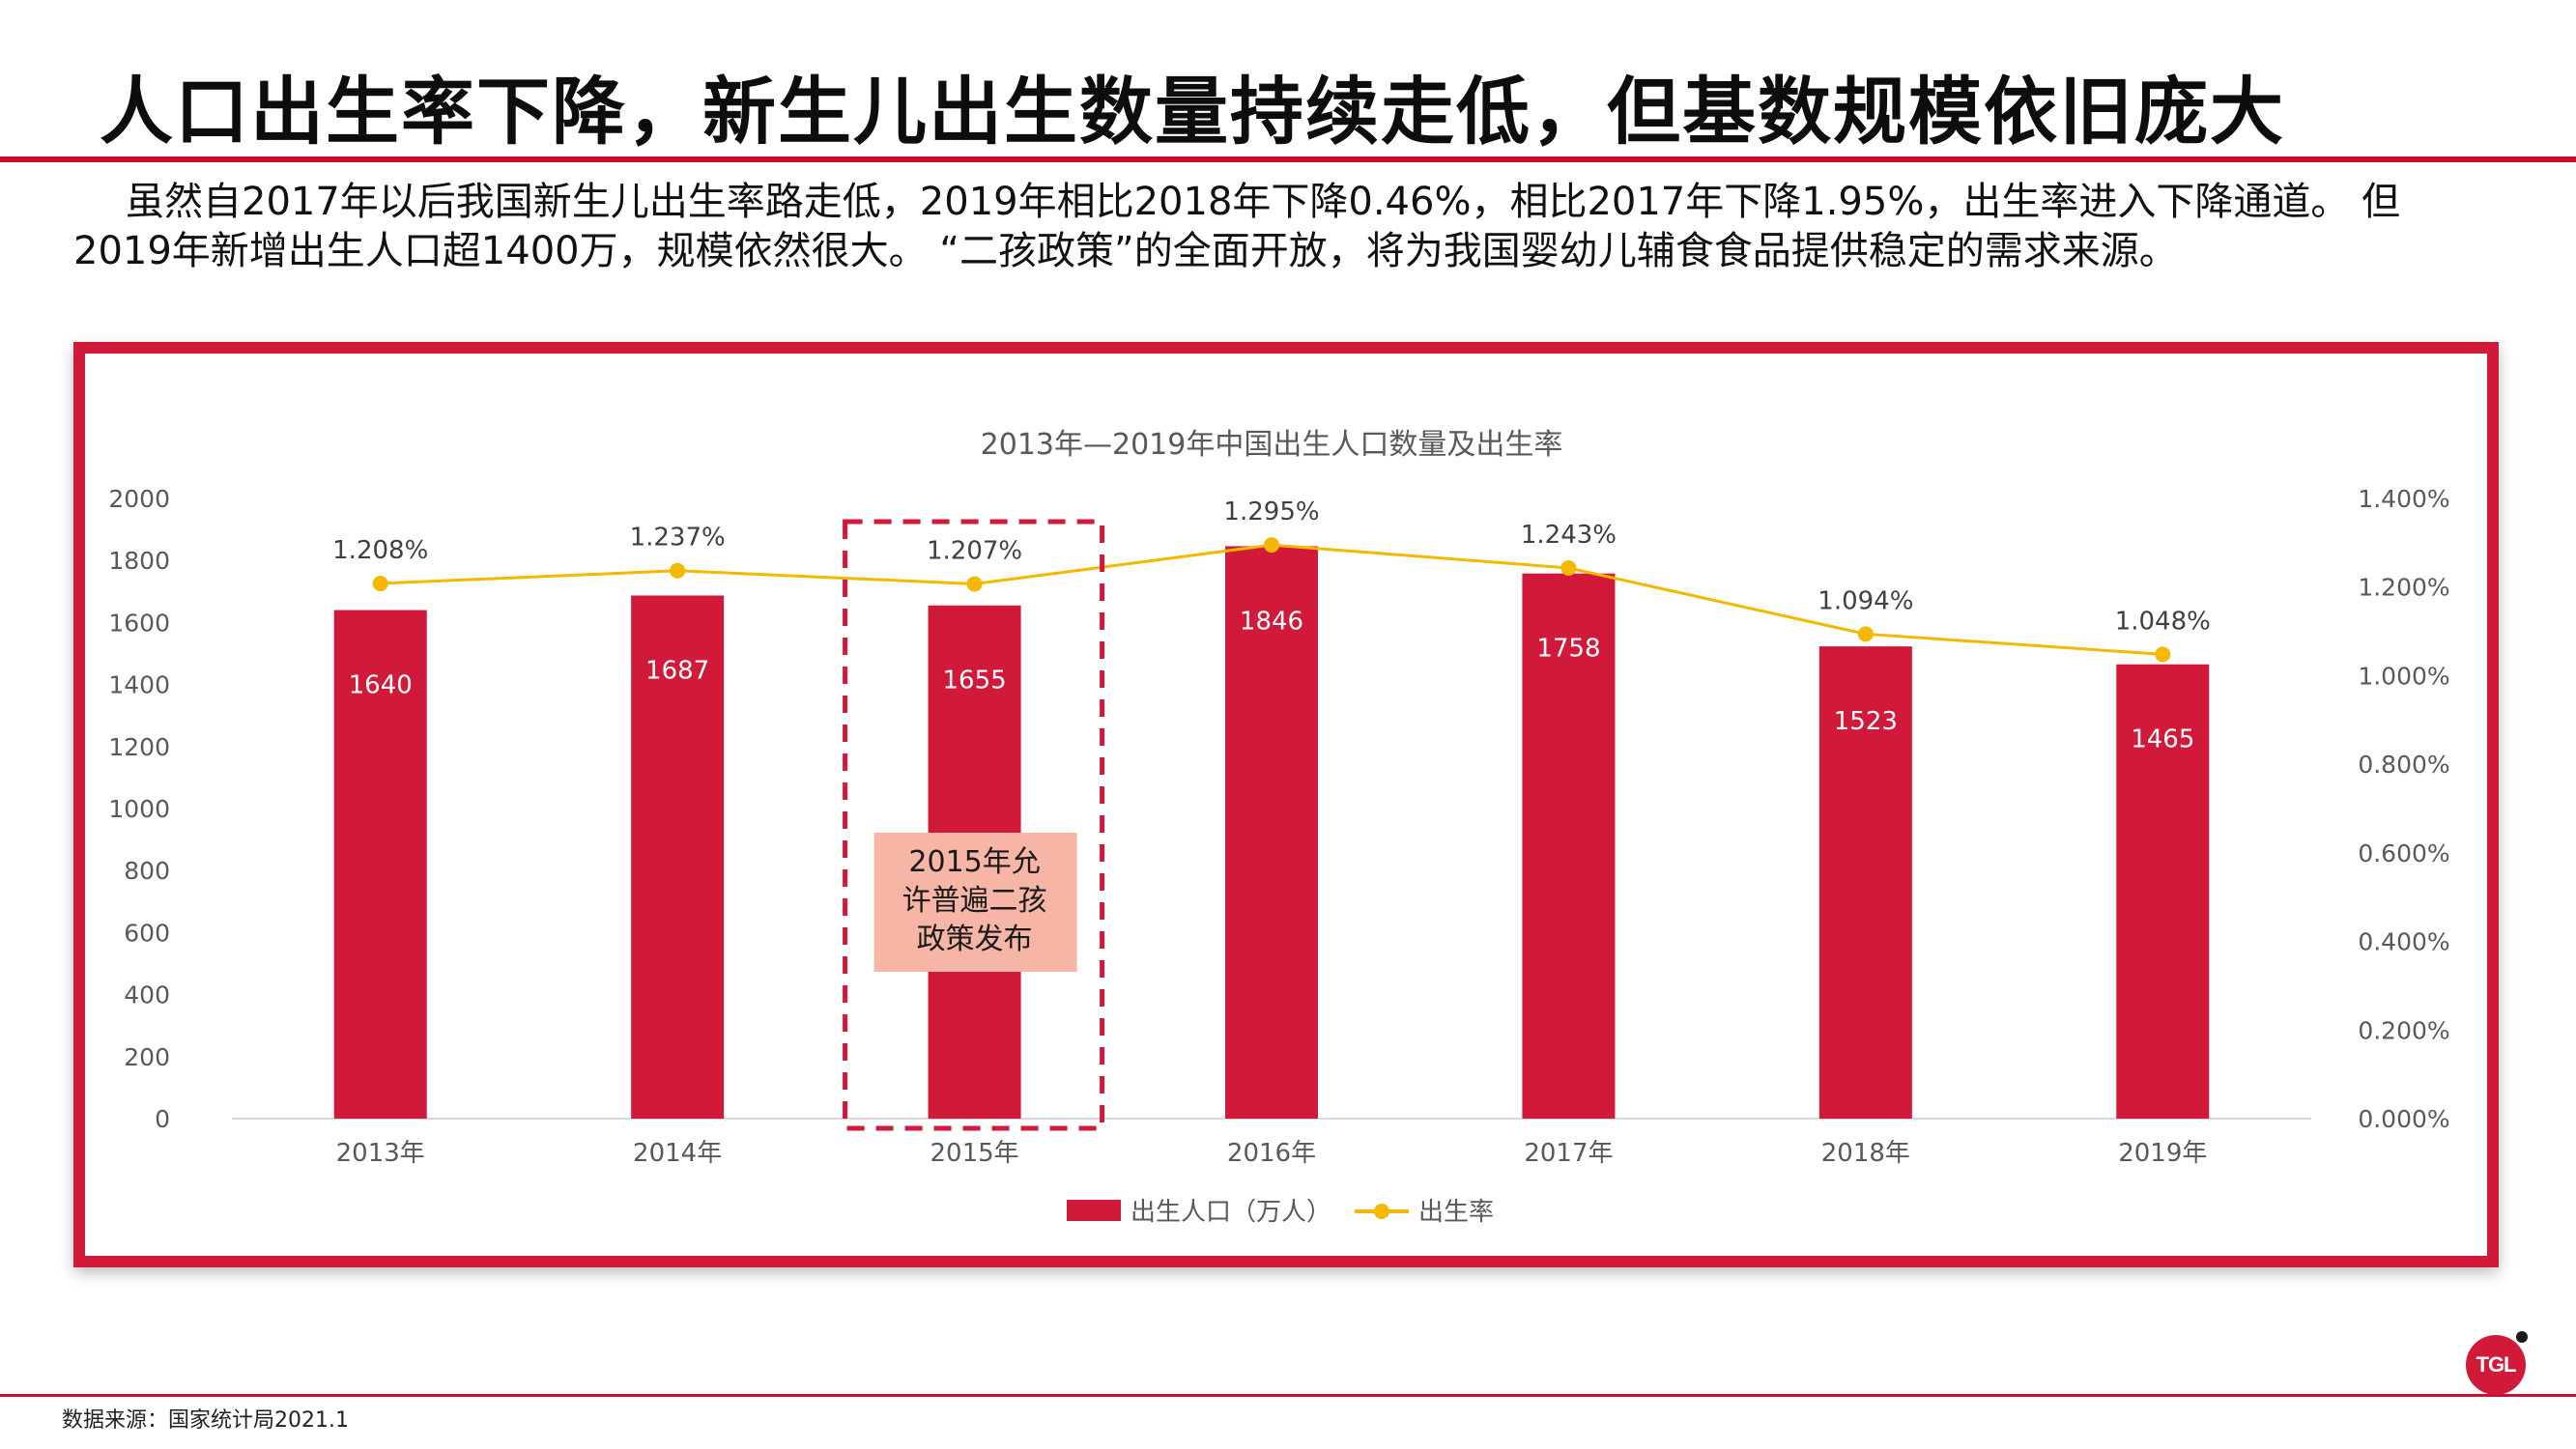 The image size is (2576, 1449). What do you see at coordinates (381, 1153) in the screenshot?
I see `x-axis-tick-label: 2013年` at bounding box center [381, 1153].